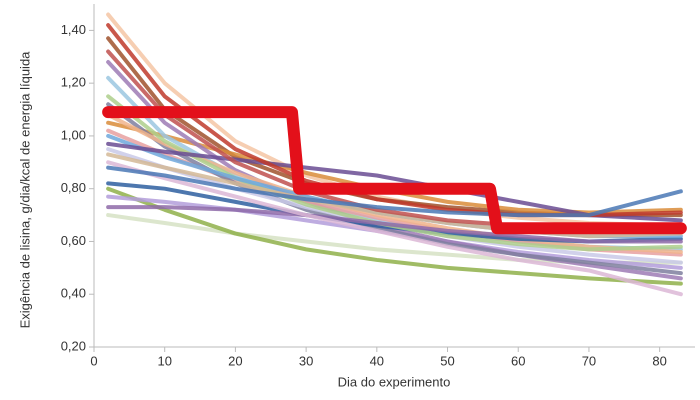 The height and width of the screenshot is (400, 700). Describe the element at coordinates (73, 345) in the screenshot. I see `y-tick-label: 0,20` at that location.